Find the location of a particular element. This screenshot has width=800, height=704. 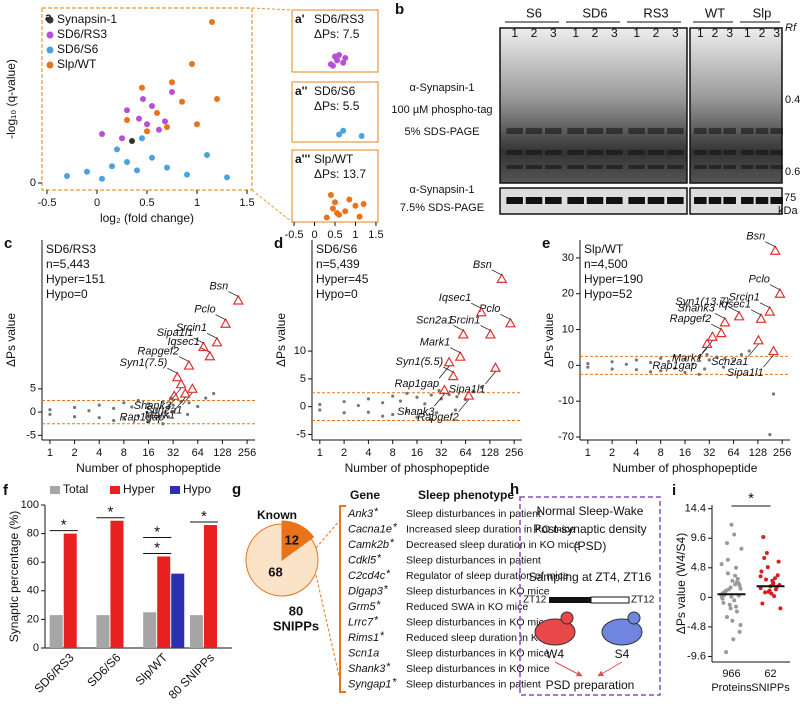

group-label: S4 is located at coordinates (622, 654).